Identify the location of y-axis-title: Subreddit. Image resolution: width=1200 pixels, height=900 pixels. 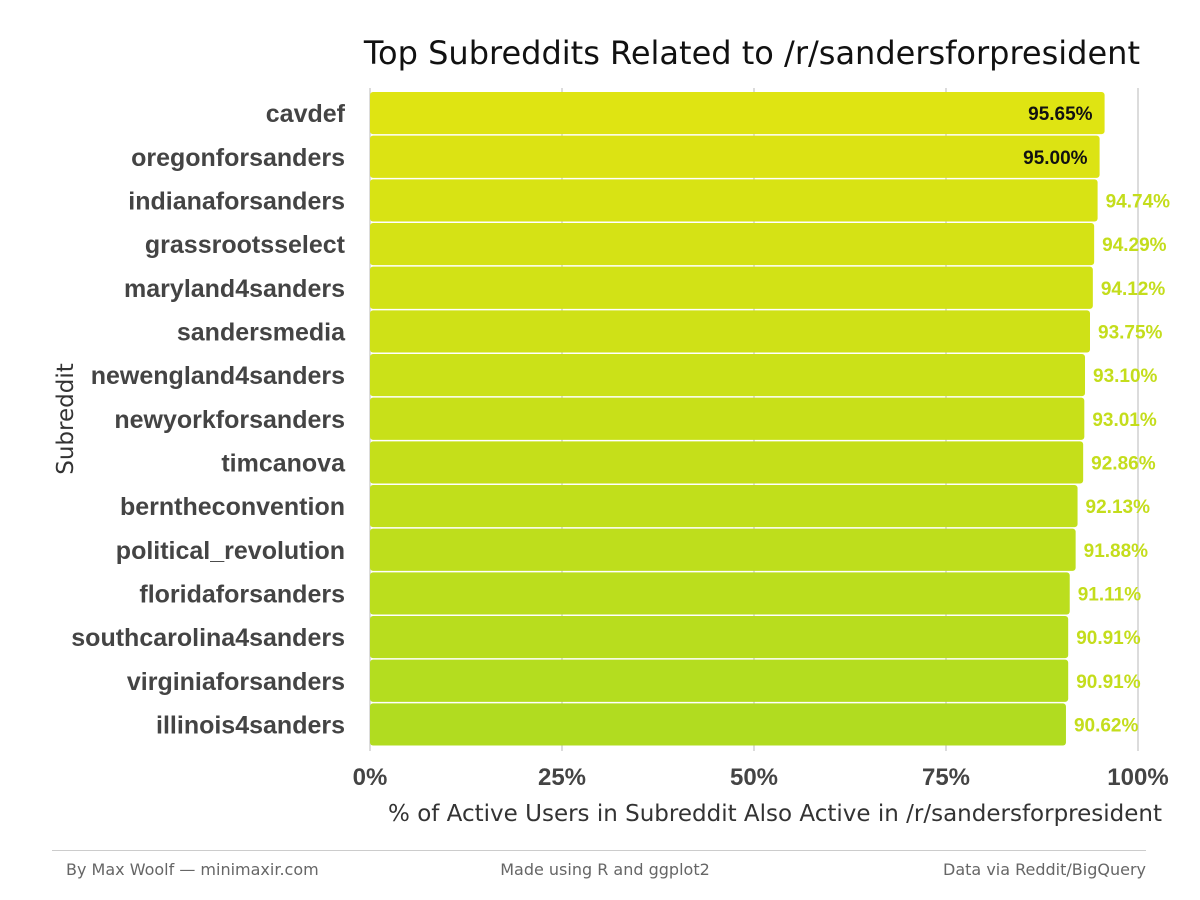
(66, 419).